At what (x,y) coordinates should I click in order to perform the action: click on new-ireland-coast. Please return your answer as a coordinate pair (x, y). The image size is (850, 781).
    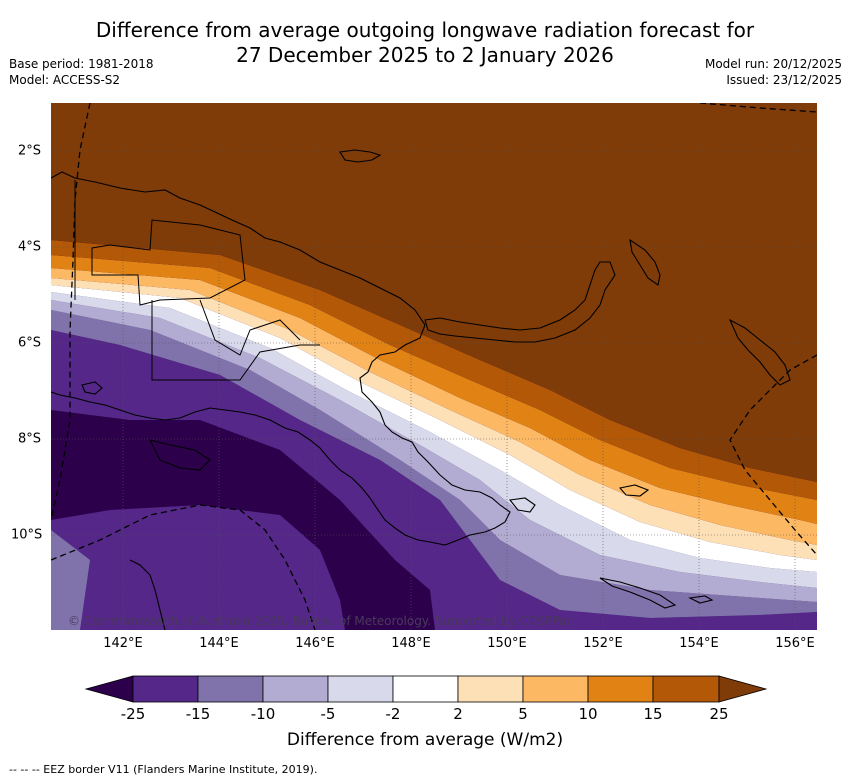
    Looking at the image, I should click on (645, 262).